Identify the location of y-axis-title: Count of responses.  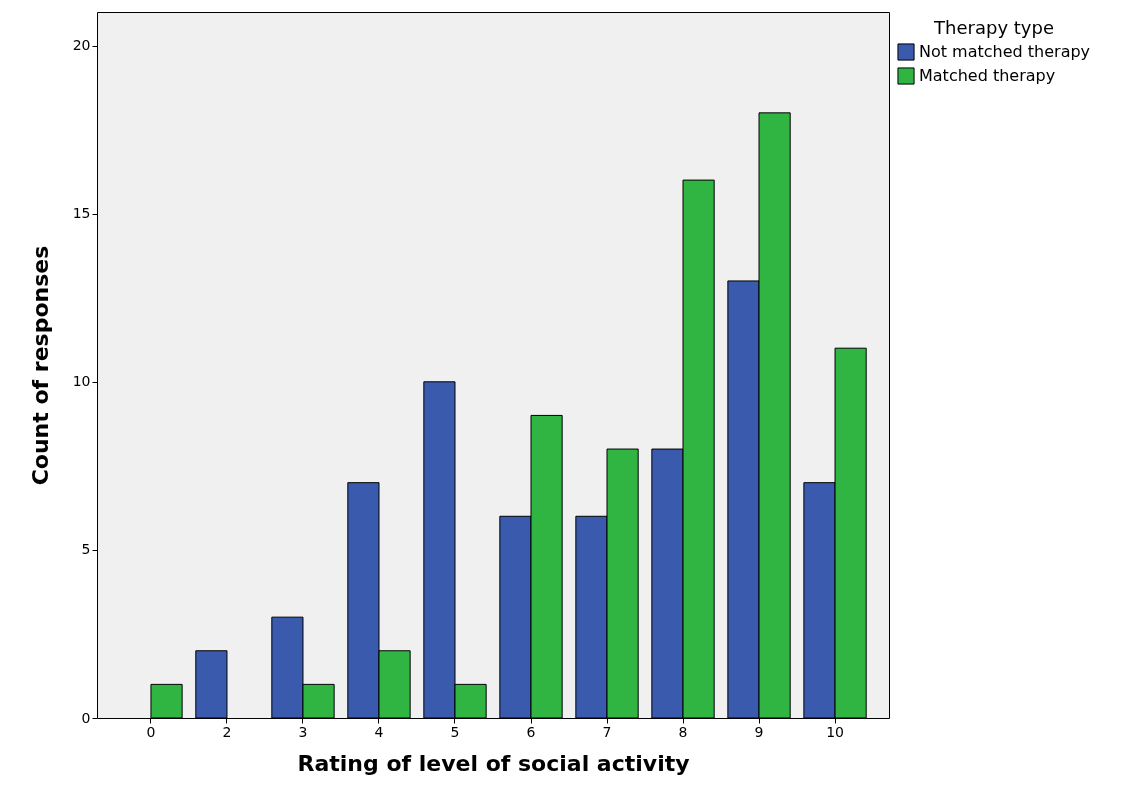
(40, 365).